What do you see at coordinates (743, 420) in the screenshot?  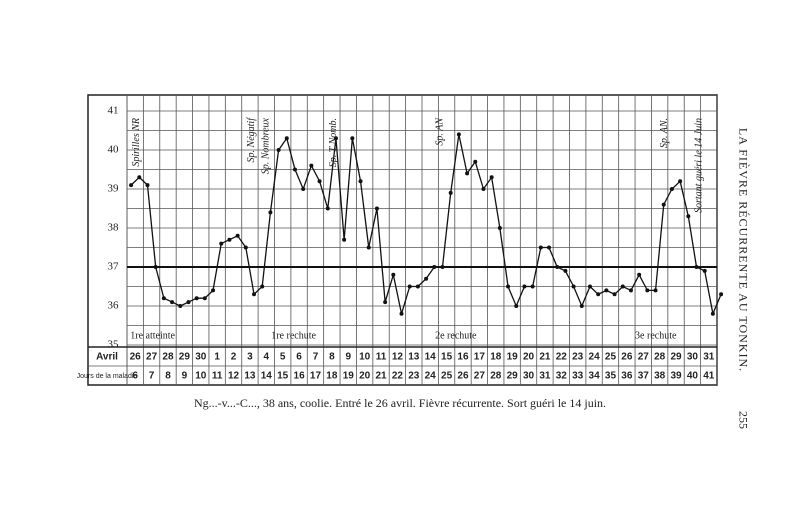 I see `page-number: 255` at bounding box center [743, 420].